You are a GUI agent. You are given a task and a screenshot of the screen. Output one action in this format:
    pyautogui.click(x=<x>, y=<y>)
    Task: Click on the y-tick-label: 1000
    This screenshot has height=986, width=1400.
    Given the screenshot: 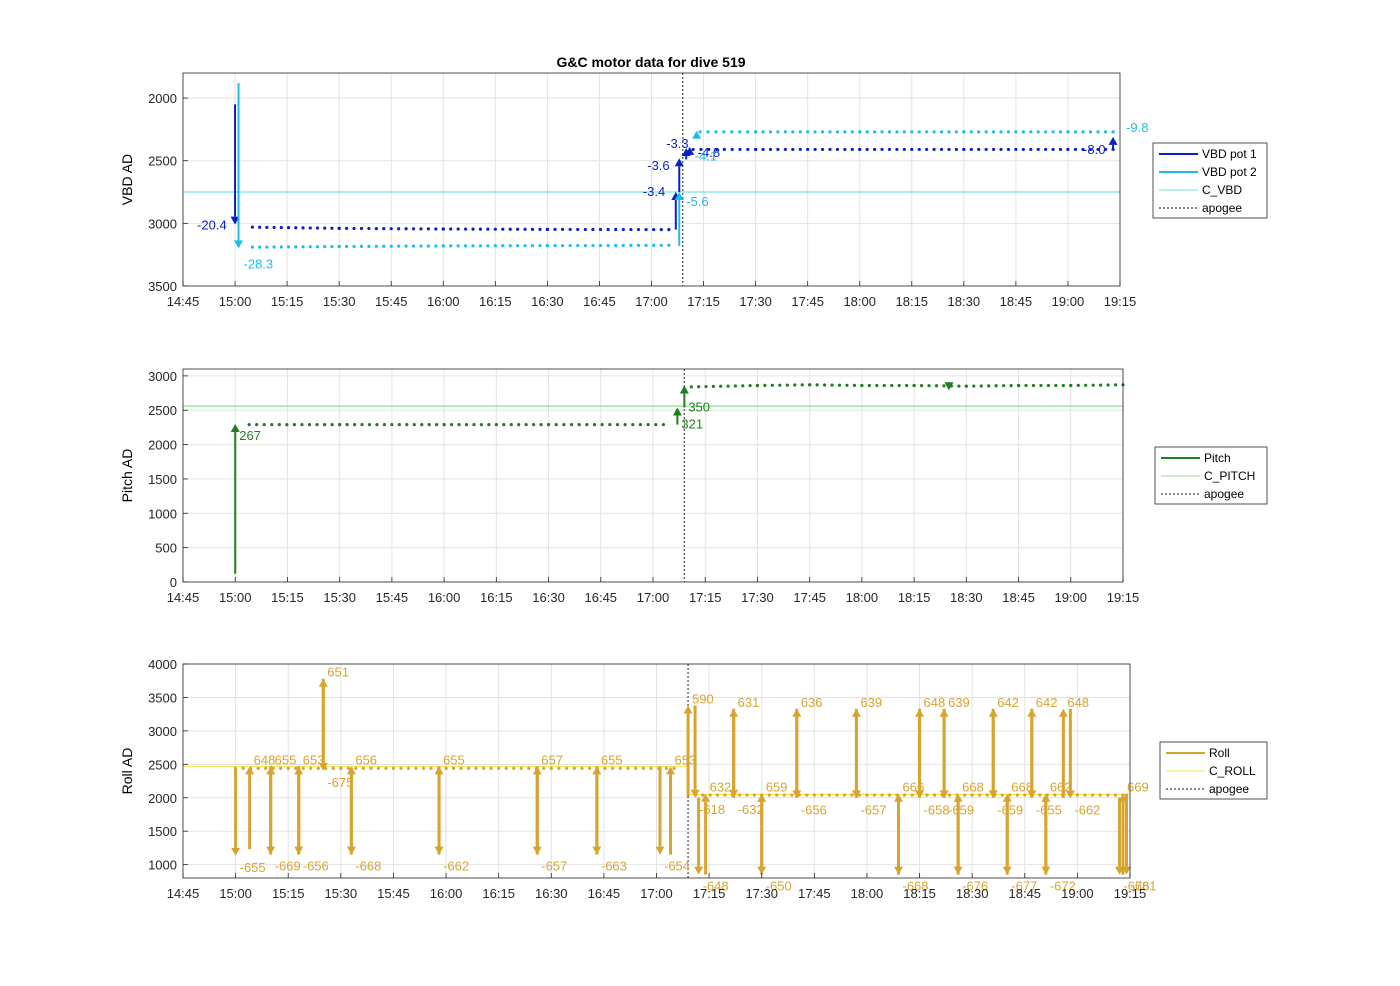 What is the action you would take?
    pyautogui.click(x=162, y=865)
    